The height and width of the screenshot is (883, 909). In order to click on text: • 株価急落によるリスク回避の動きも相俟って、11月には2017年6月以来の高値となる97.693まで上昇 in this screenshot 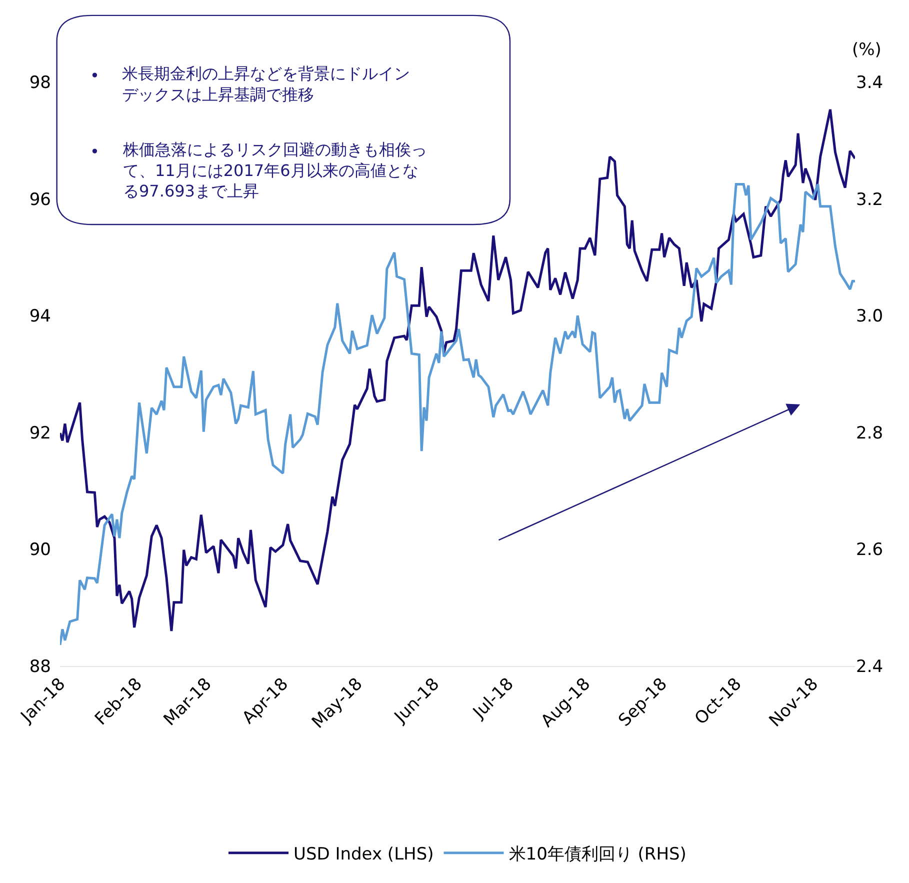, I will do `click(258, 170)`.